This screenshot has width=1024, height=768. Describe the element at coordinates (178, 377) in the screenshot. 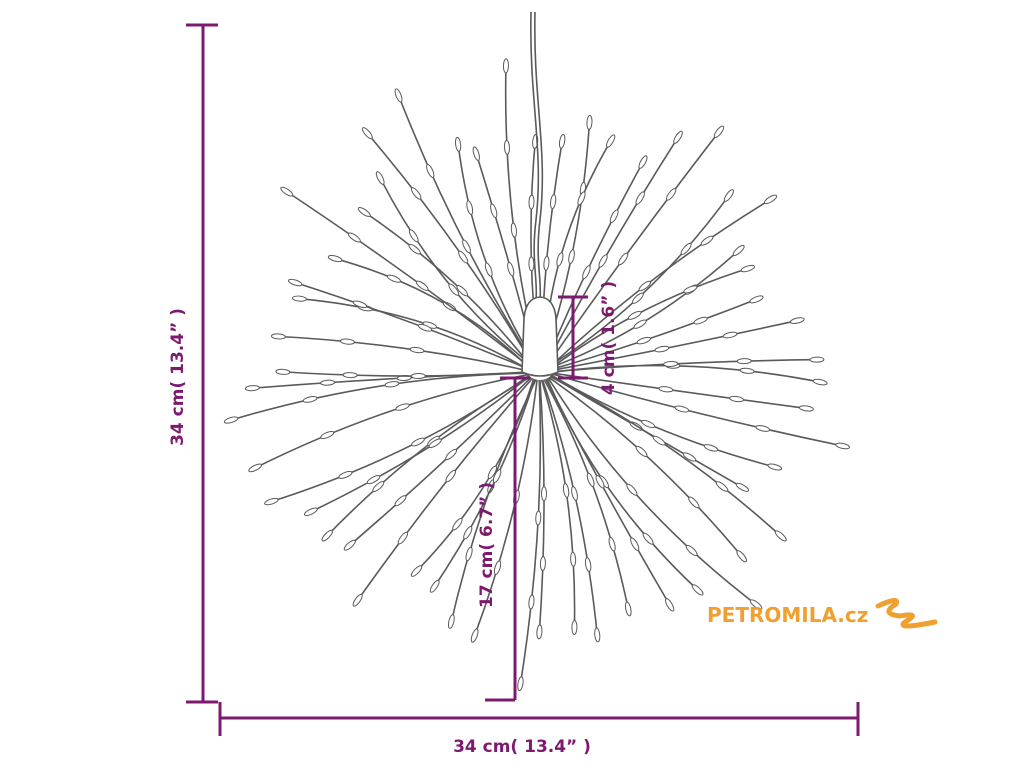

I see `height-label: 34 cm( 13.4” )` at that location.